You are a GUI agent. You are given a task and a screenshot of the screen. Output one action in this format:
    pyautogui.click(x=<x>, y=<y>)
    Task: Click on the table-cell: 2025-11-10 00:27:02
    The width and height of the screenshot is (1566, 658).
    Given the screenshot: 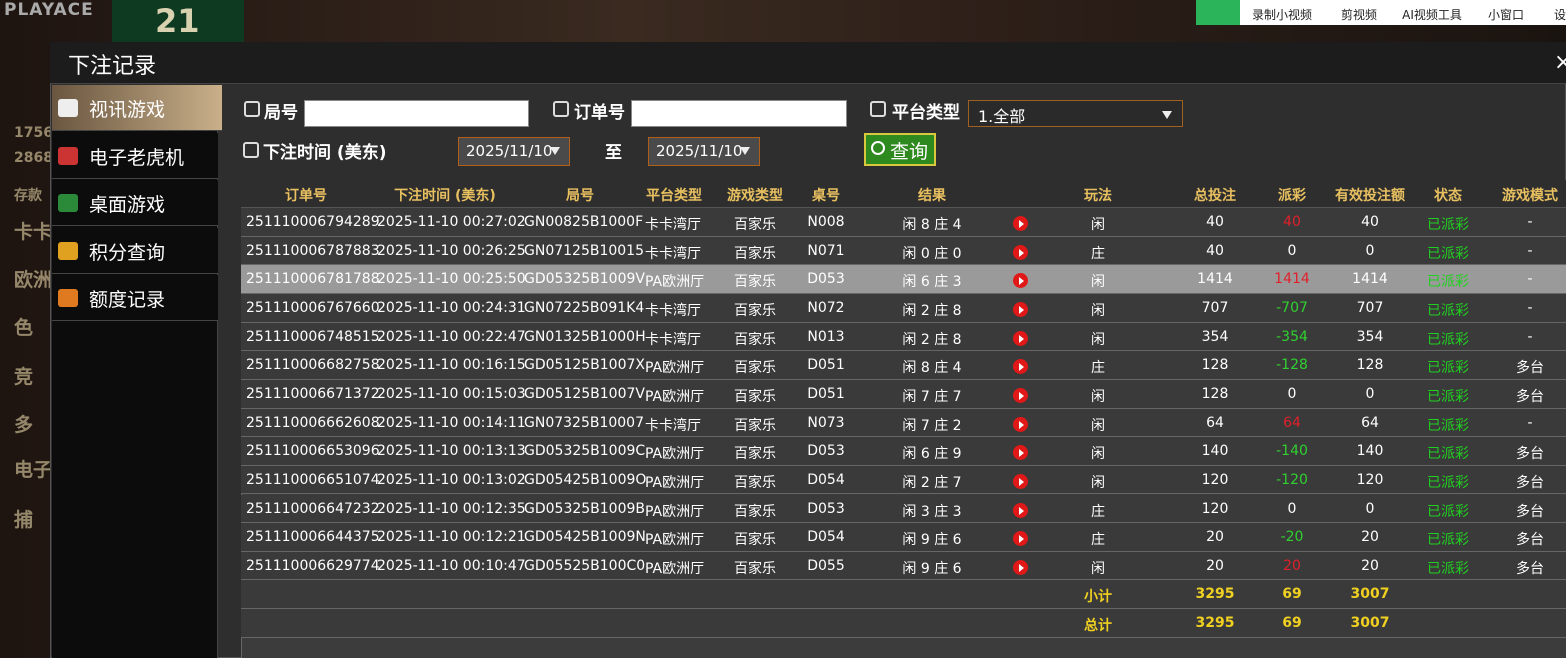 What is the action you would take?
    pyautogui.click(x=451, y=222)
    